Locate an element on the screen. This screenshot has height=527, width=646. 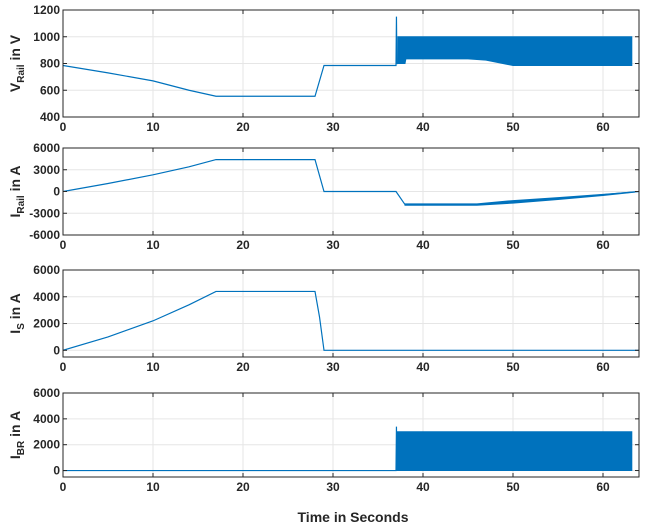
axes-box is located at coordinates (351, 435).